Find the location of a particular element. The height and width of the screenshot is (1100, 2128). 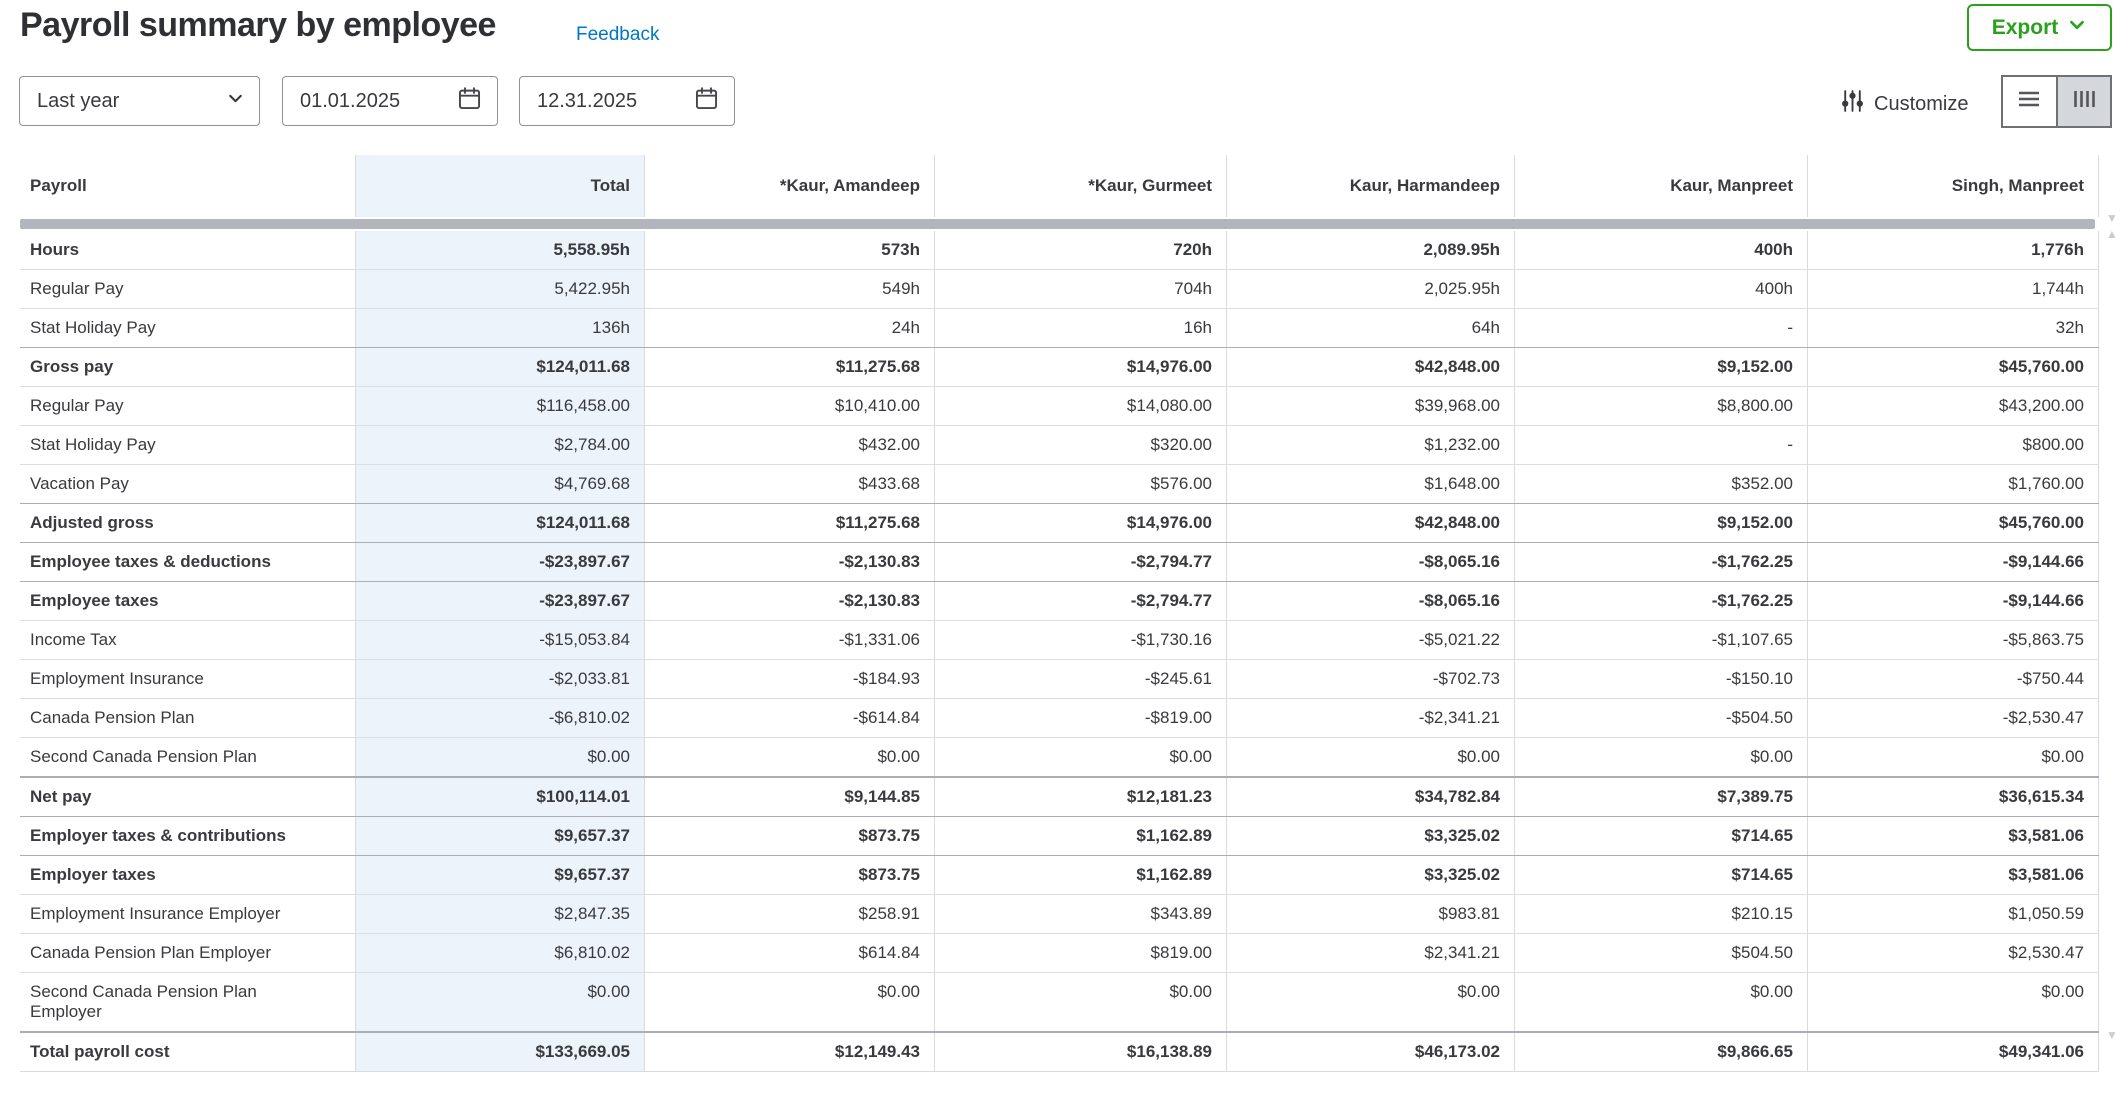

row-label: Stat Holiday Pay is located at coordinates (188, 445).